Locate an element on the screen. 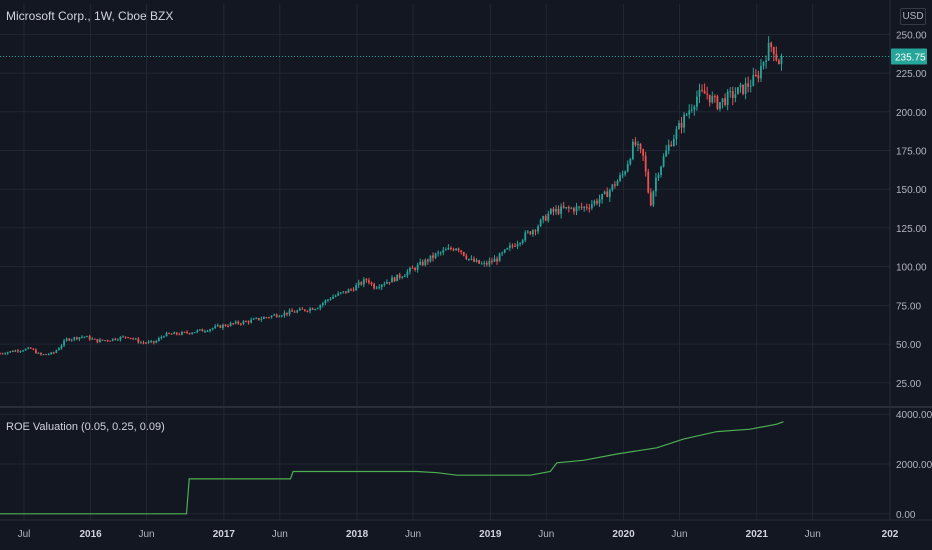 This screenshot has width=932, height=550. chart-title: Microsoft Corp., 1W, Cboe BZX is located at coordinates (90, 16).